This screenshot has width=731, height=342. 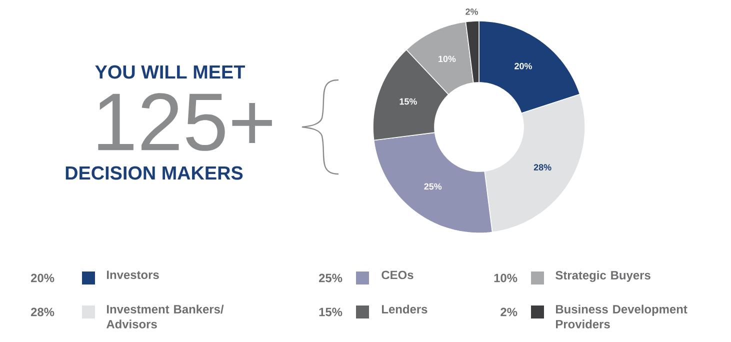 I want to click on text: YOU WILL MEET, so click(x=170, y=72).